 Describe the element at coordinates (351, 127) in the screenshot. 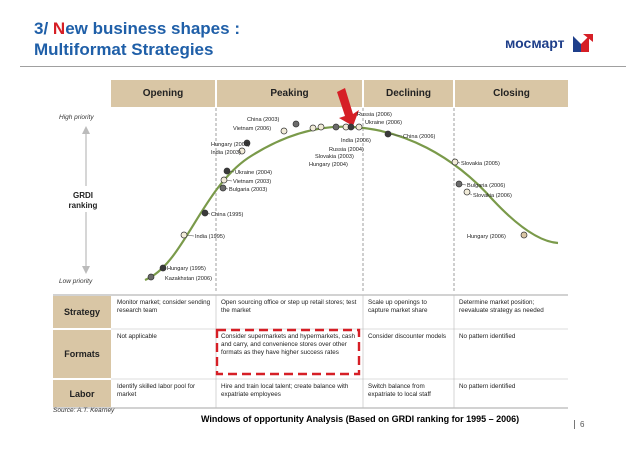

I see `marker-russia-2006` at that location.